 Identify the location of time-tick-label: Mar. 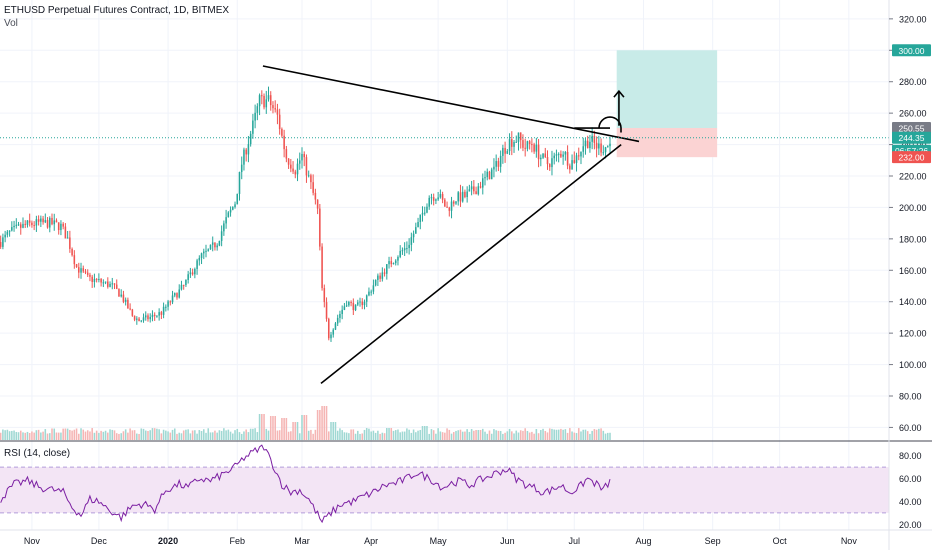
(302, 541).